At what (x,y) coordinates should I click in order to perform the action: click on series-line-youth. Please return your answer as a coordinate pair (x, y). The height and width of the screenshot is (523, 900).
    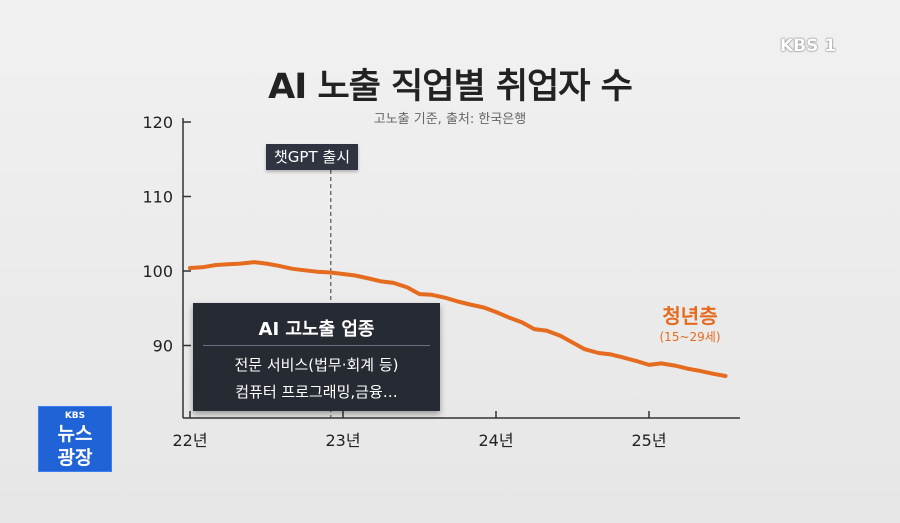
    Looking at the image, I should click on (458, 319).